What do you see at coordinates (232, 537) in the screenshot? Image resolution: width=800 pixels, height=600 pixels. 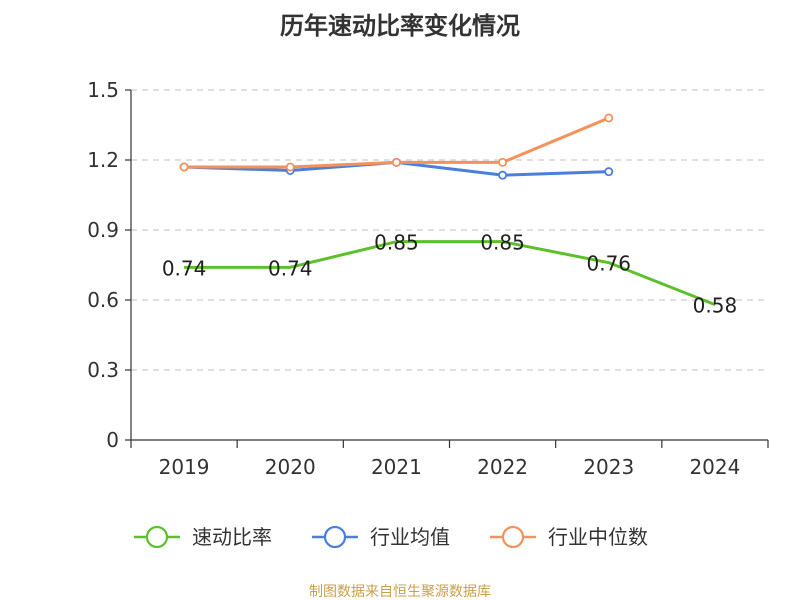 I see `legend-label: 速动比率` at bounding box center [232, 537].